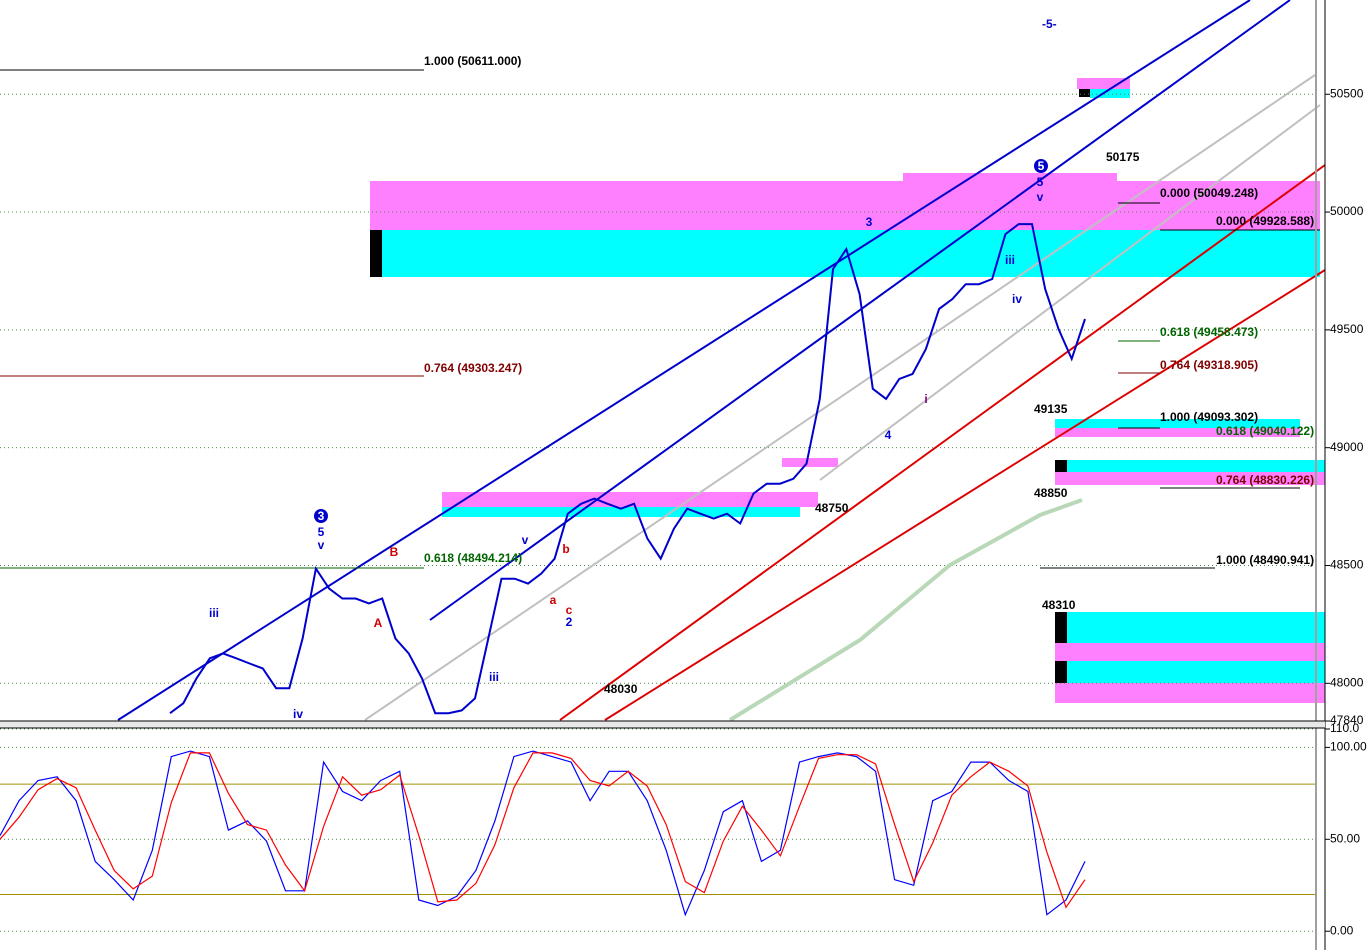 The image size is (1368, 950). What do you see at coordinates (662, 724) in the screenshot?
I see `panel-separator` at bounding box center [662, 724].